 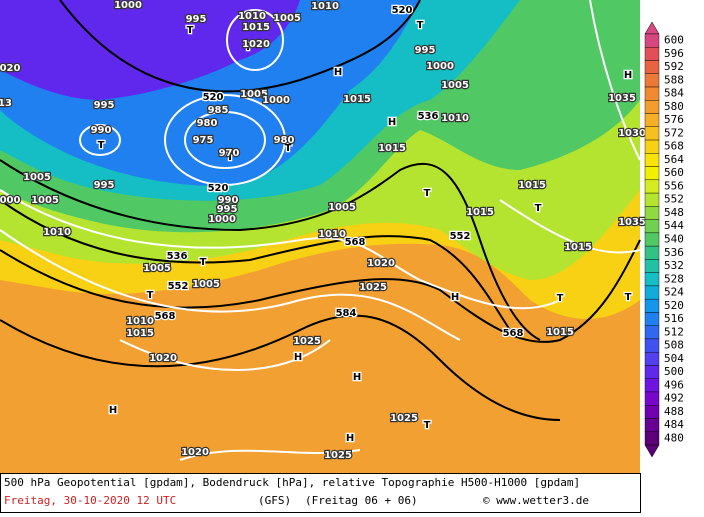 What do you see at coordinates (632, 133) in the screenshot?
I see `map-label: 1030` at bounding box center [632, 133].